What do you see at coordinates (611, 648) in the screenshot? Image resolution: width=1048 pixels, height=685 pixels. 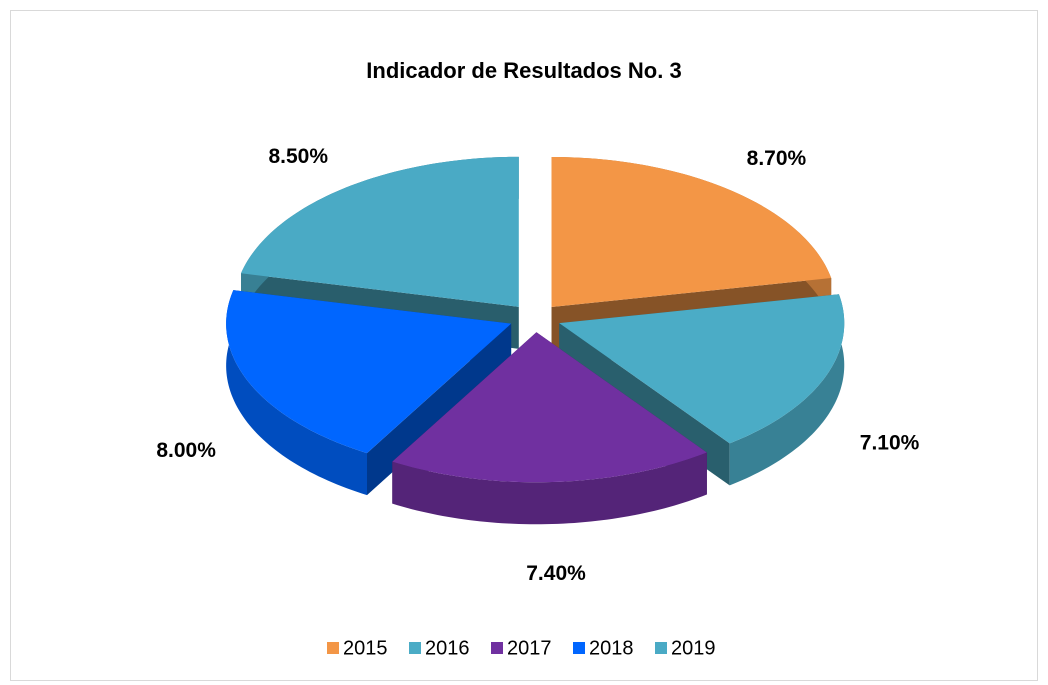 I see `legend-label: 2018` at bounding box center [611, 648].